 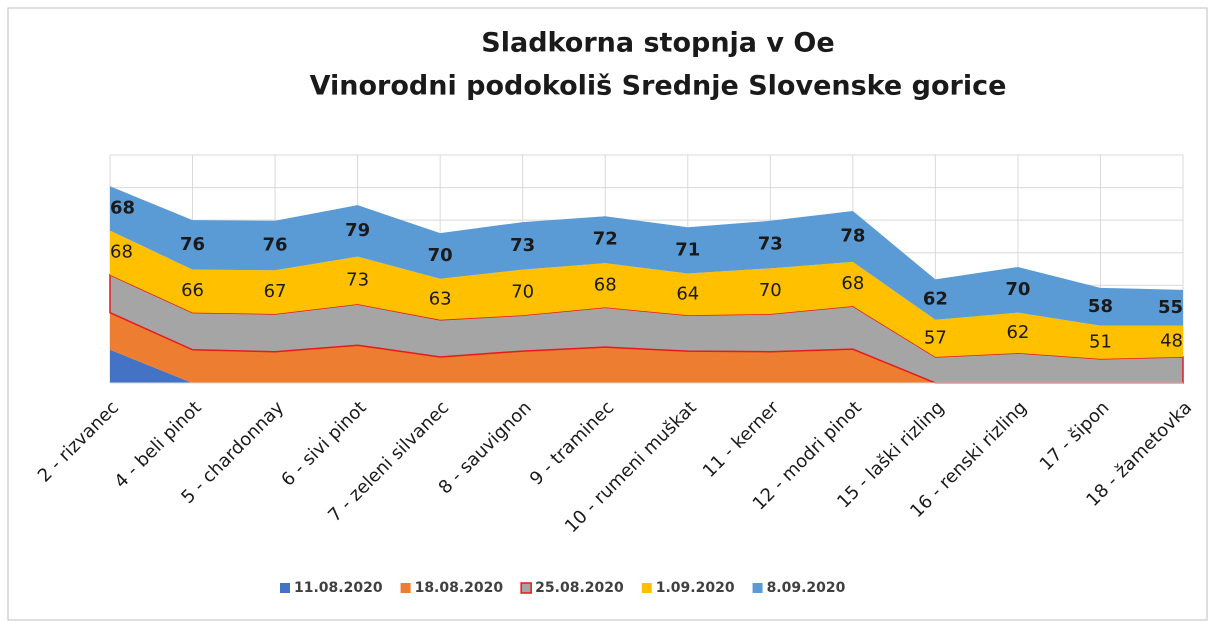 I want to click on legend-label: 25.08.2020, so click(x=579, y=588).